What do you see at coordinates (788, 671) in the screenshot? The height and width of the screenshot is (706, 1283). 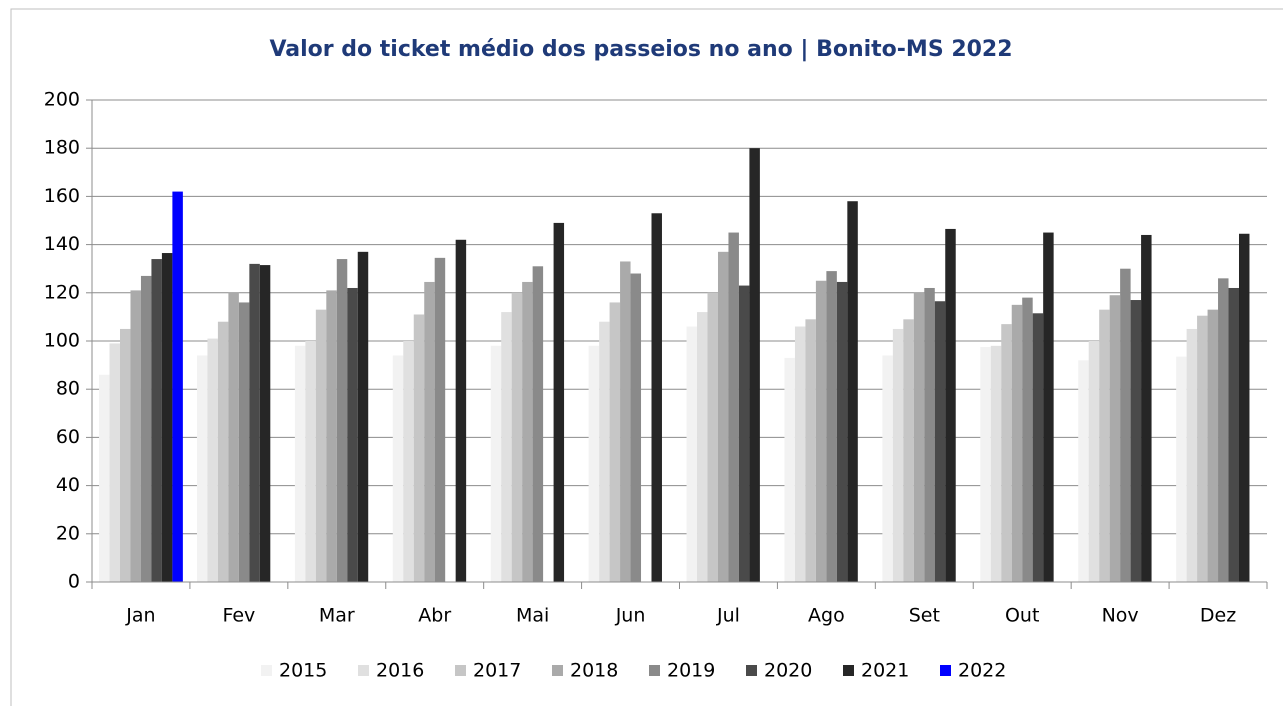 I see `legend-label: 2020` at bounding box center [788, 671].